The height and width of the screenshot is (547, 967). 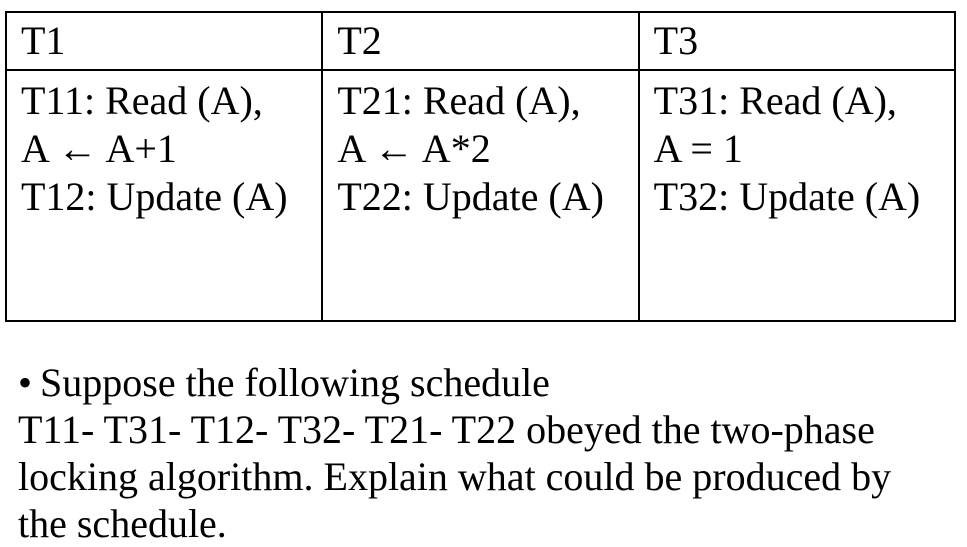 What do you see at coordinates (164, 41) in the screenshot?
I see `column-header-t1: T1` at bounding box center [164, 41].